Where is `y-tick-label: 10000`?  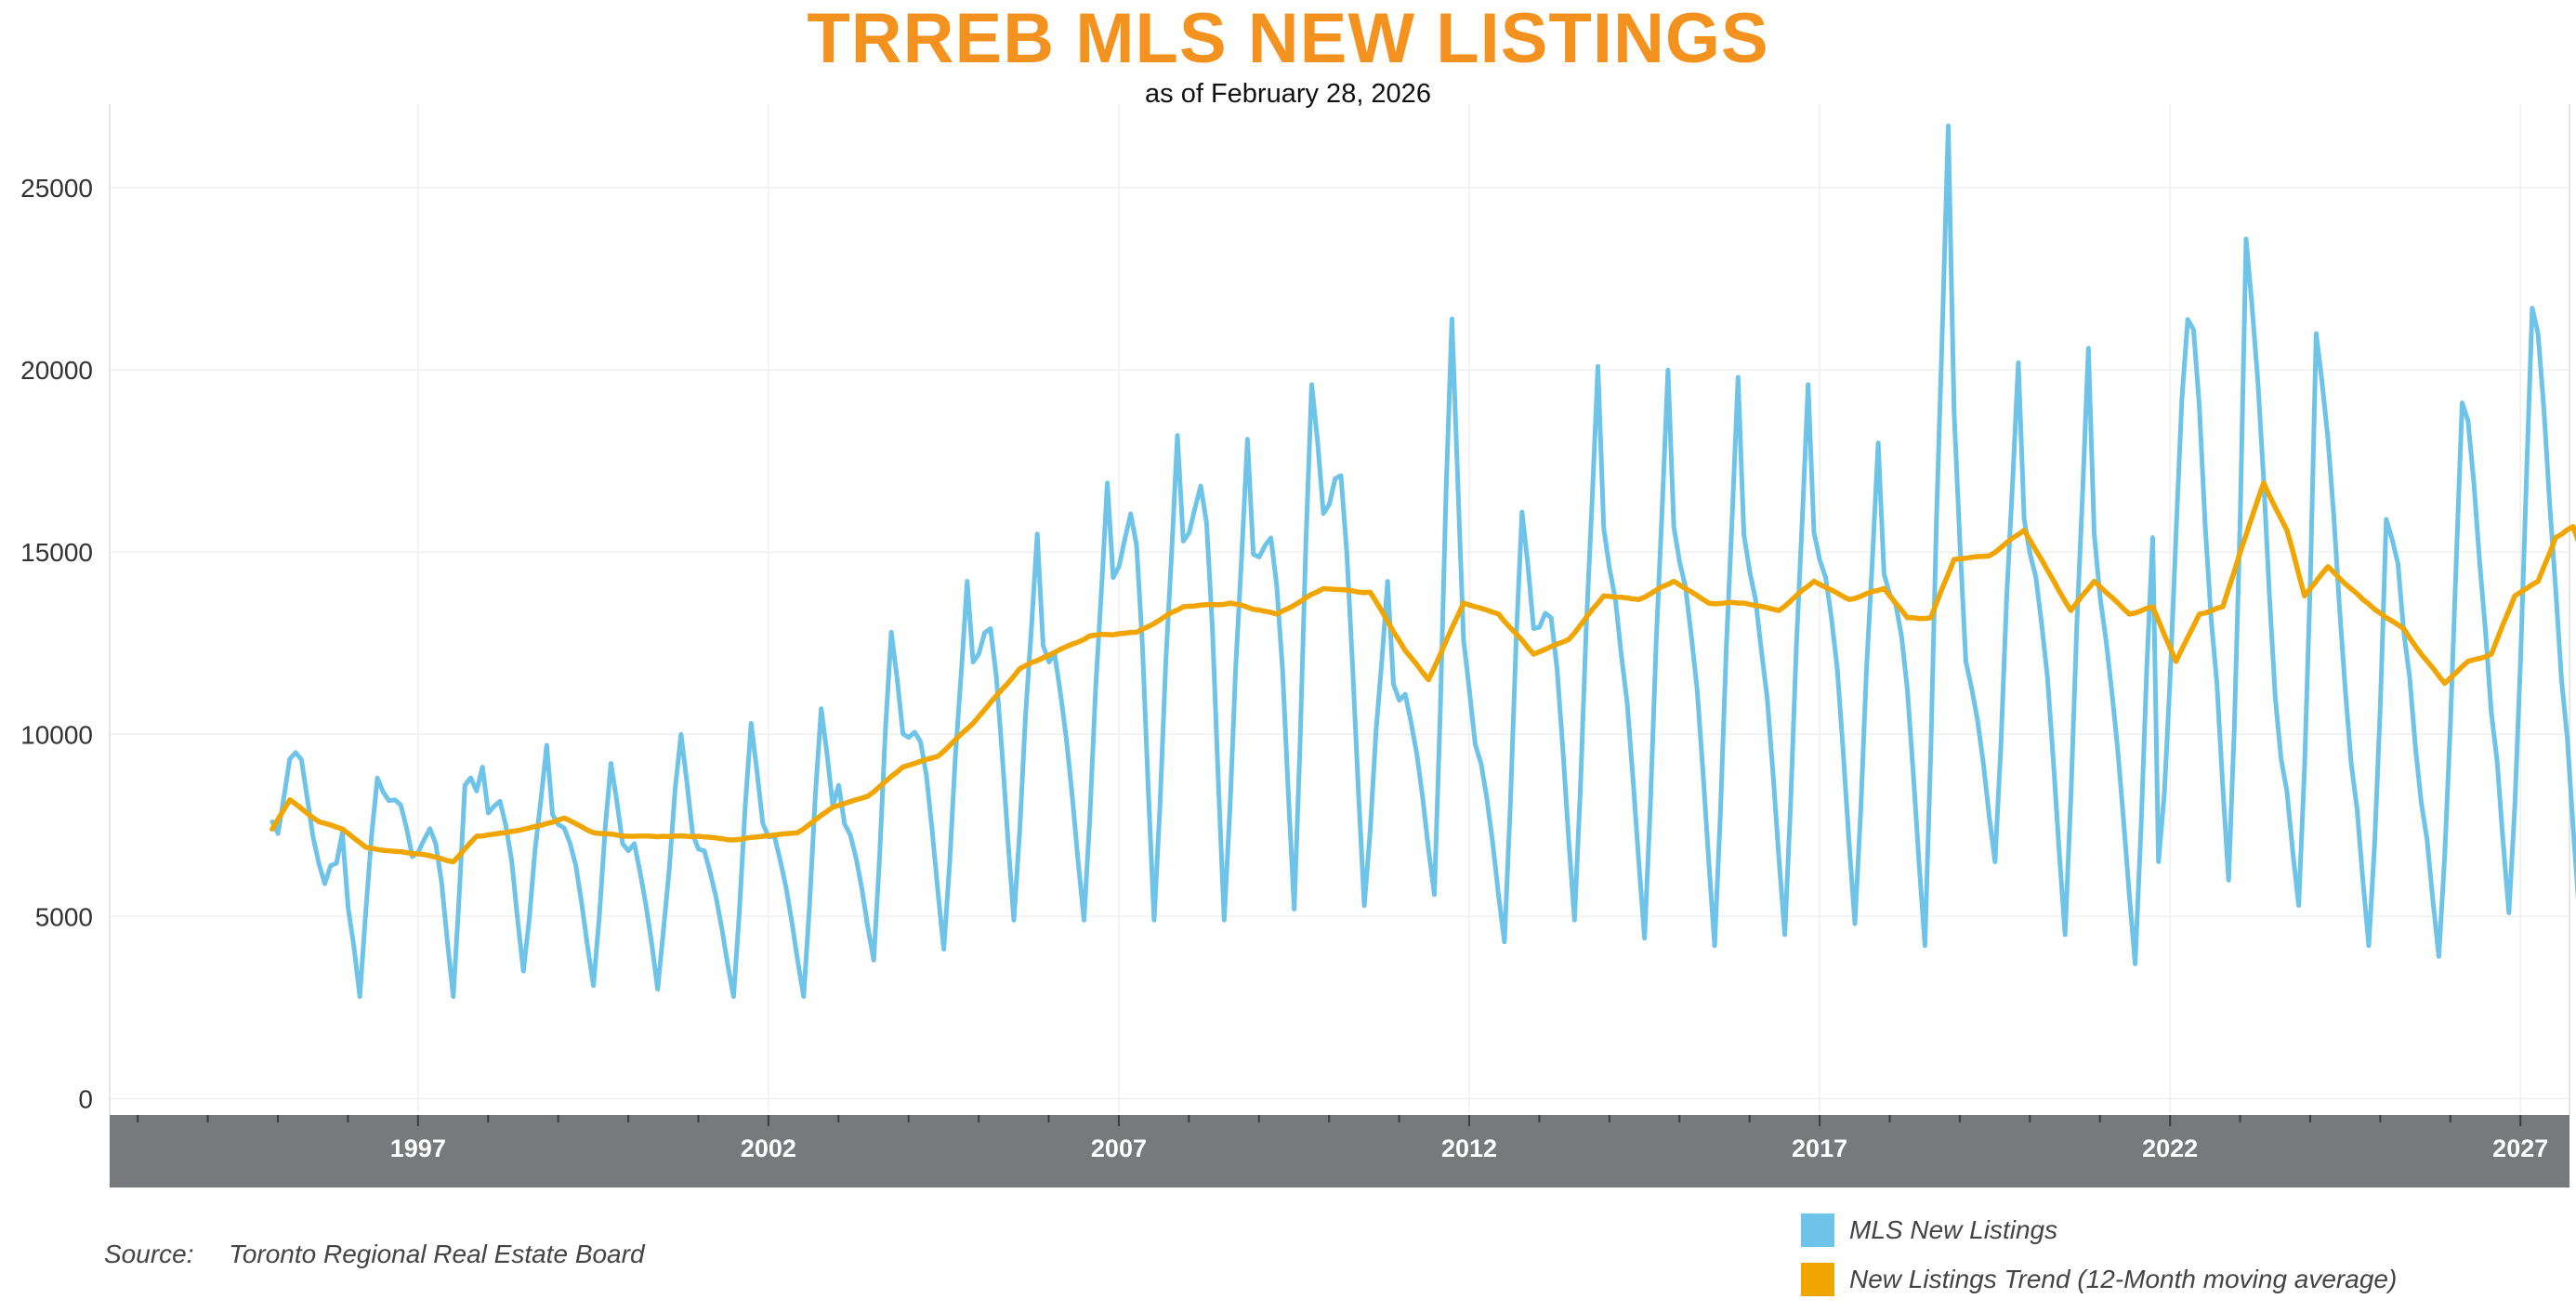
y-tick-label: 10000 is located at coordinates (56, 734).